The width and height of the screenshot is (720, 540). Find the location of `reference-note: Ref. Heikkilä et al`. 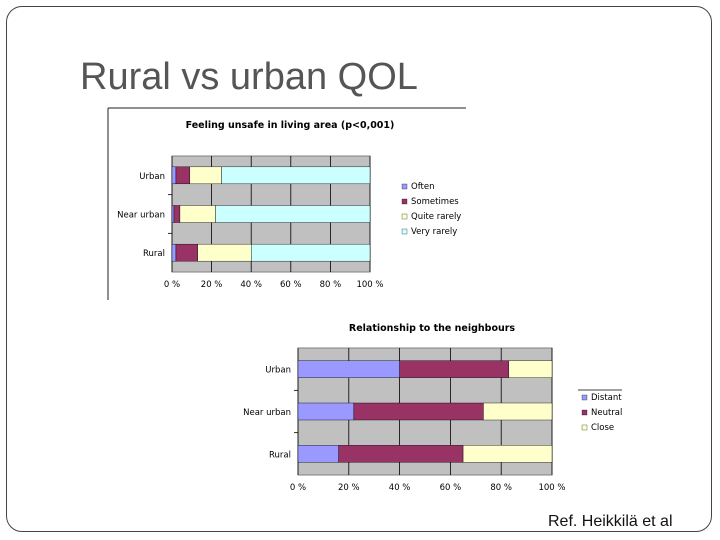

reference-note: Ref. Heikkilä et al is located at coordinates (610, 521).